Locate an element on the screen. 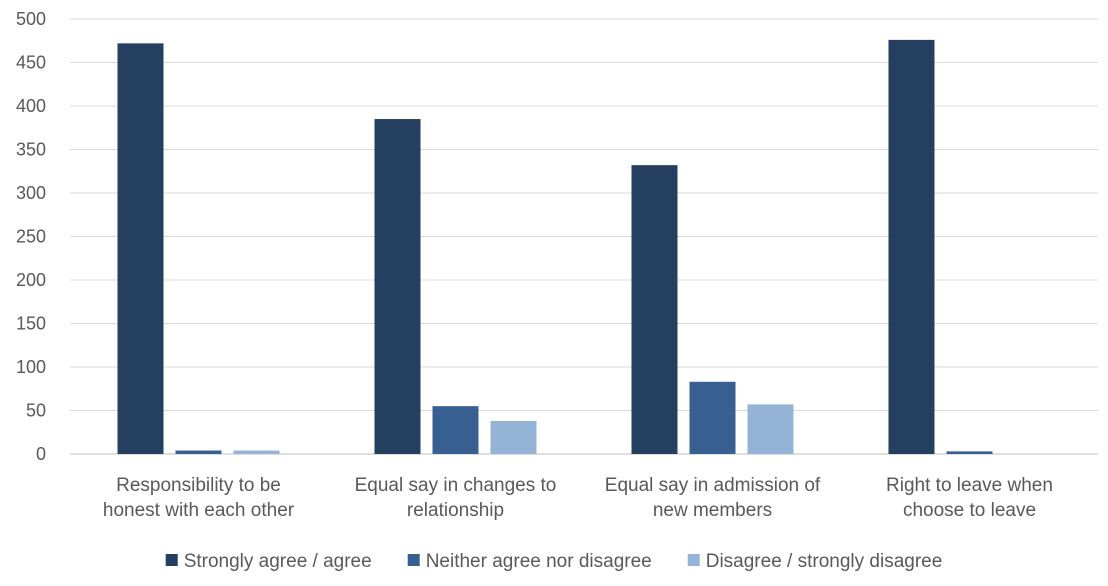  y-tick-label: 50 is located at coordinates (36, 411).